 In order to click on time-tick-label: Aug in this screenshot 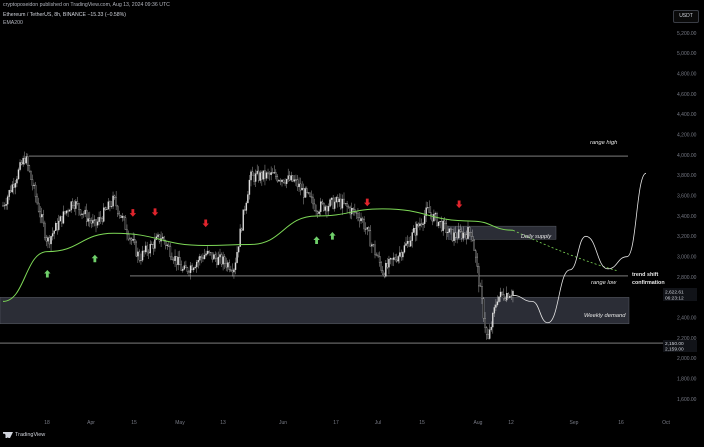, I will do `click(478, 423)`.